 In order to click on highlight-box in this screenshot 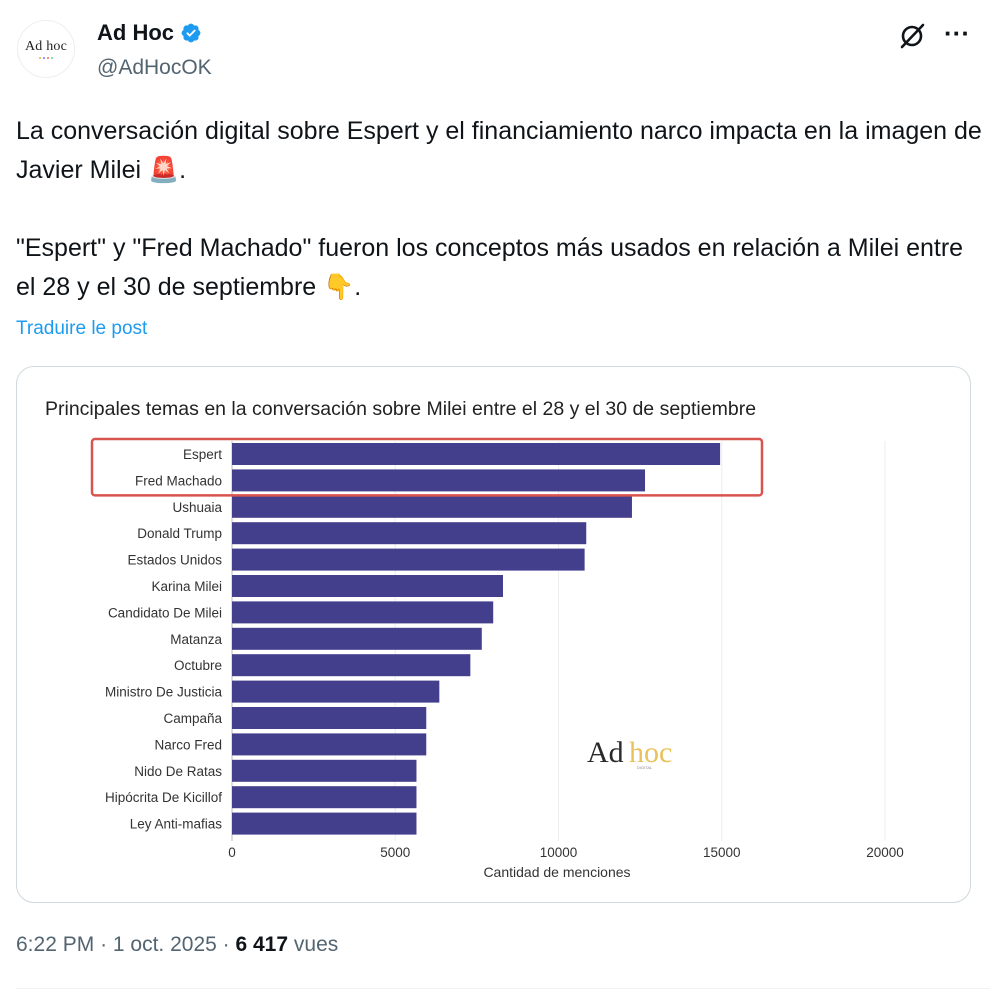, I will do `click(427, 467)`.